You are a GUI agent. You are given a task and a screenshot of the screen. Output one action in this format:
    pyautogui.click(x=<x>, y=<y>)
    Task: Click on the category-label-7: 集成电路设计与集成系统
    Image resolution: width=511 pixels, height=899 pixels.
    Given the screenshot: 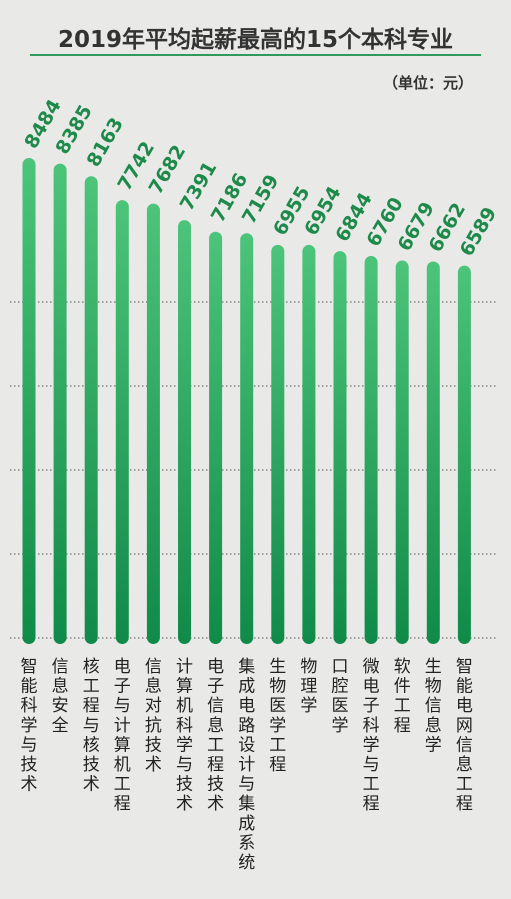 What is the action you would take?
    pyautogui.click(x=246, y=765)
    